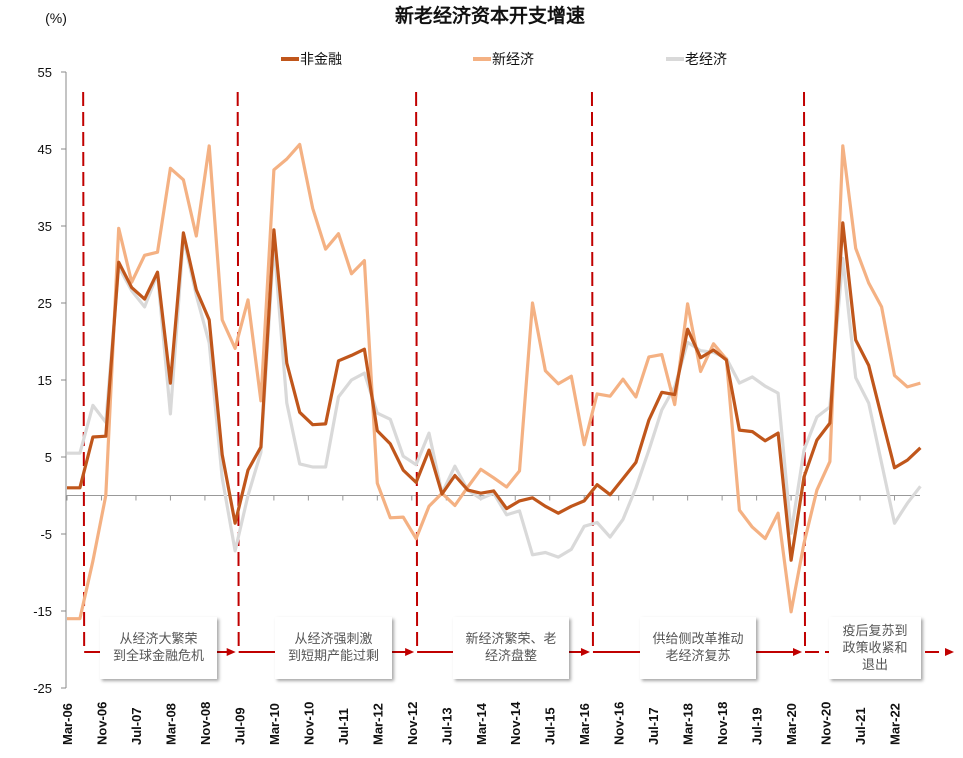 The height and width of the screenshot is (758, 963). Describe the element at coordinates (170, 724) in the screenshot. I see `x-tick-label: Mar-08` at that location.